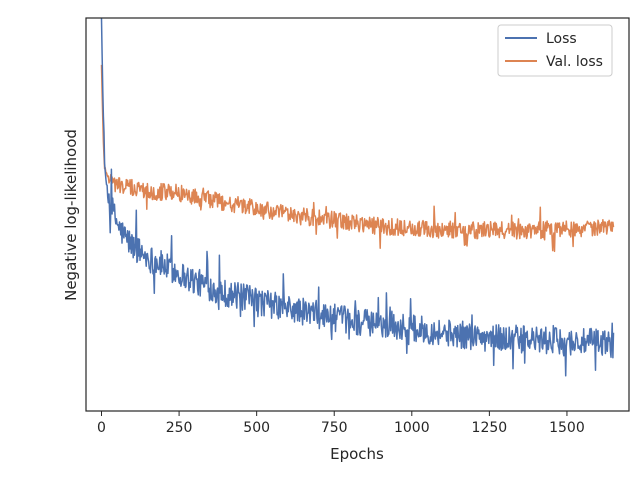 This screenshot has height=480, width=640. I want to click on x-tick-label: 0, so click(101, 428).